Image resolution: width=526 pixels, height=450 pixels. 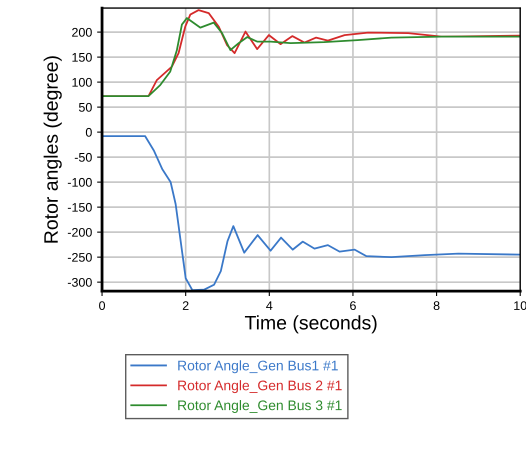 What do you see at coordinates (89, 132) in the screenshot?
I see `y-tick-label: 0` at bounding box center [89, 132].